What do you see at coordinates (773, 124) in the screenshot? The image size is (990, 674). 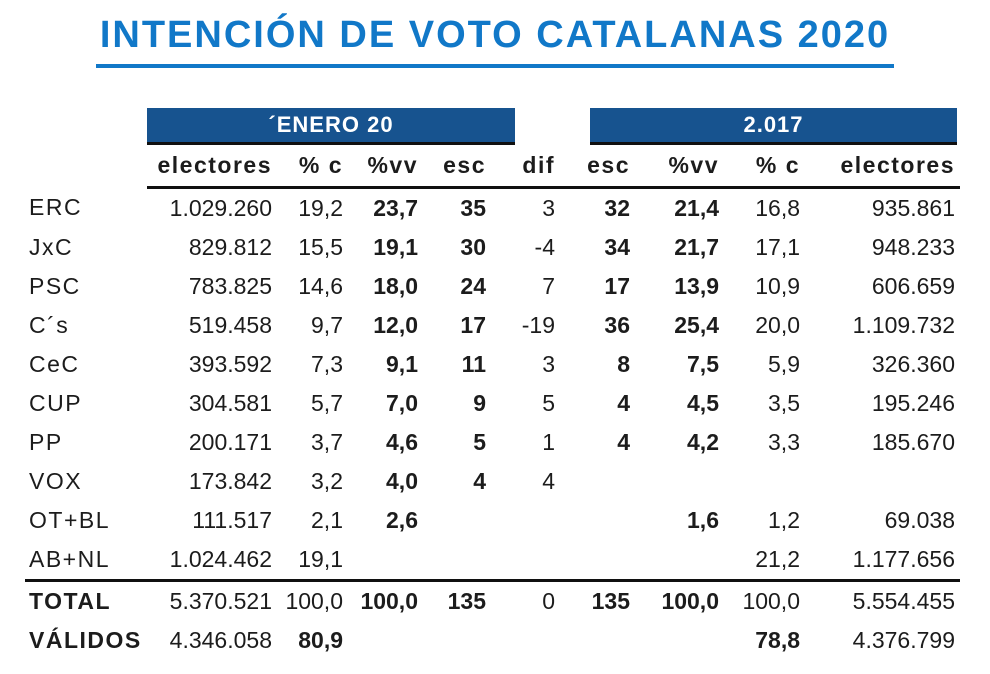 I see `band-2017-label: 2.017` at bounding box center [773, 124].